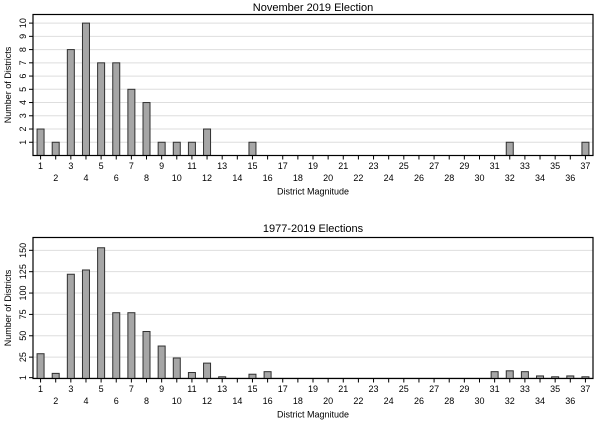 The image size is (600, 424). I want to click on x-tick-label: 14, so click(237, 178).